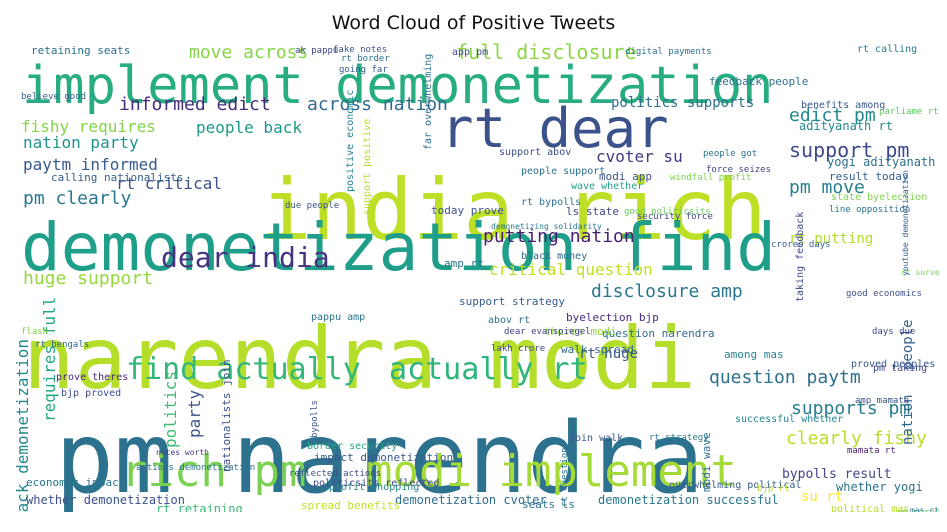 This screenshot has width=947, height=532. Describe the element at coordinates (350, 140) in the screenshot. I see `word-cloud-word: positive economic` at that location.